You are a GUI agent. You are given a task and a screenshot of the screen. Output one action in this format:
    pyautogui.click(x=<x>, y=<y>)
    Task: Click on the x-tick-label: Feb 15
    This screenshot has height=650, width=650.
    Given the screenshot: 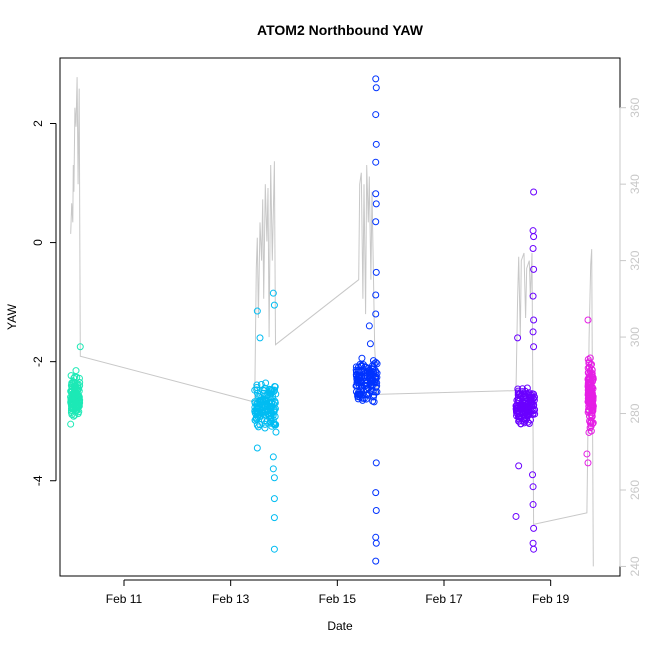 What is the action you would take?
    pyautogui.click(x=338, y=599)
    